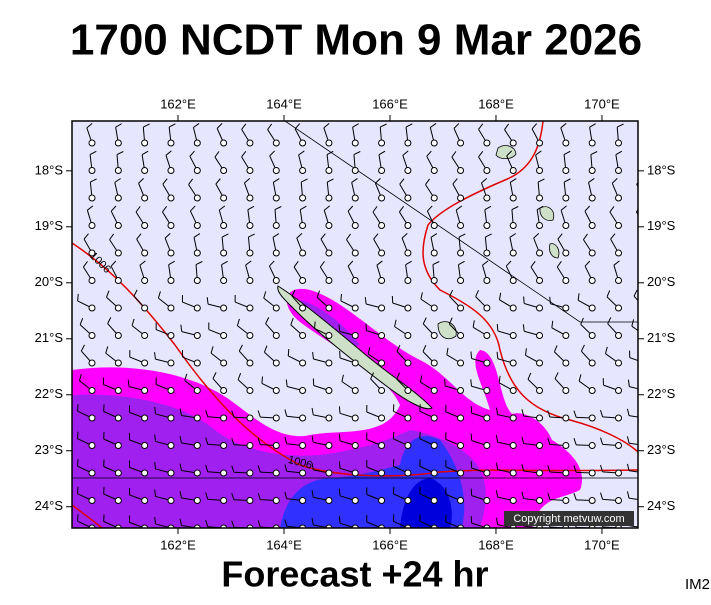 The width and height of the screenshot is (711, 605). Describe the element at coordinates (568, 519) in the screenshot. I see `copyright: Copyright metvuw.com` at that location.